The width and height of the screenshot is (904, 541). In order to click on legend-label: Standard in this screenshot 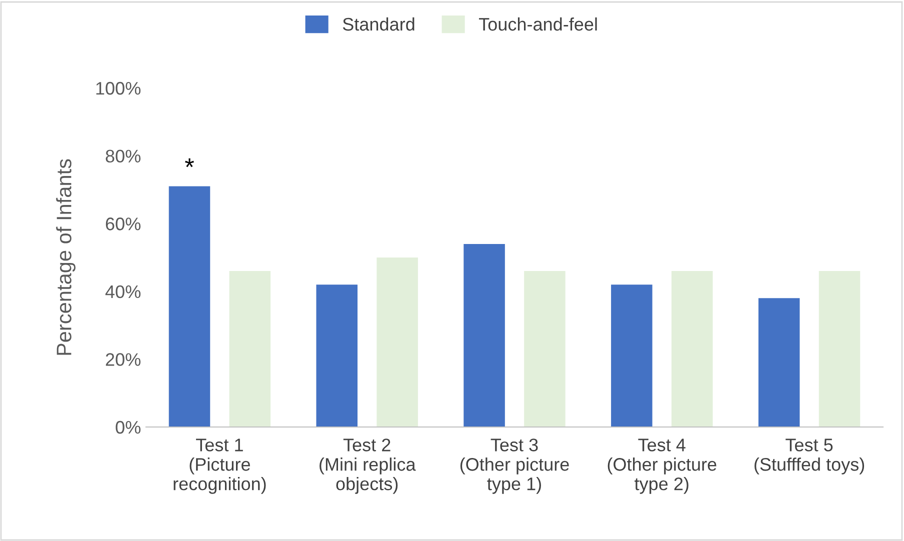, I will do `click(378, 24)`.